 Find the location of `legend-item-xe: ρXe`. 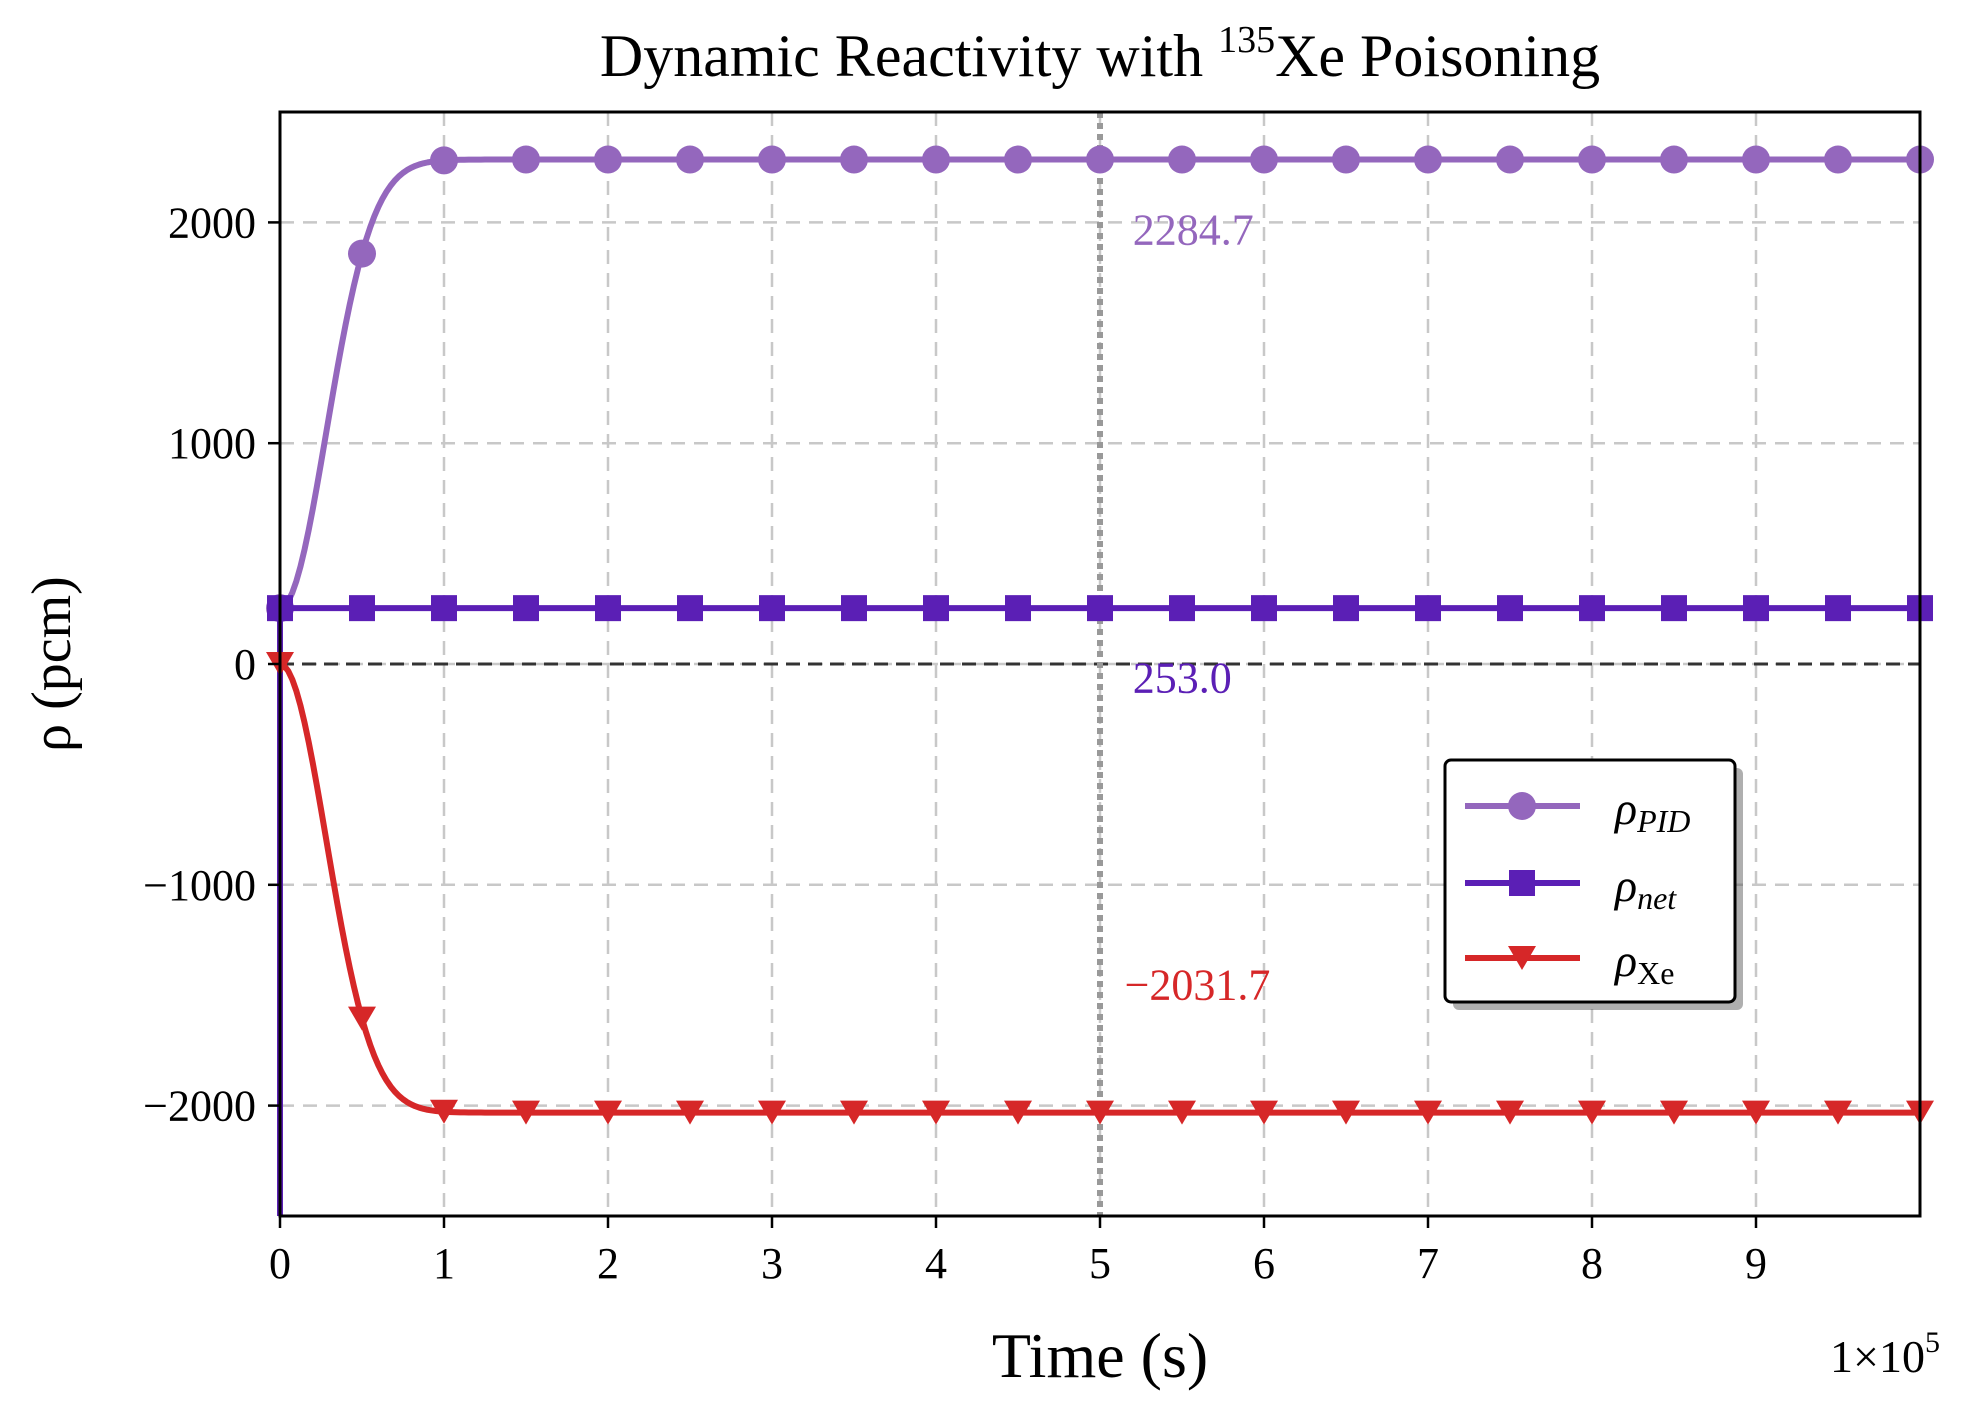

legend-item-xe: ρXe is located at coordinates (1569, 963).